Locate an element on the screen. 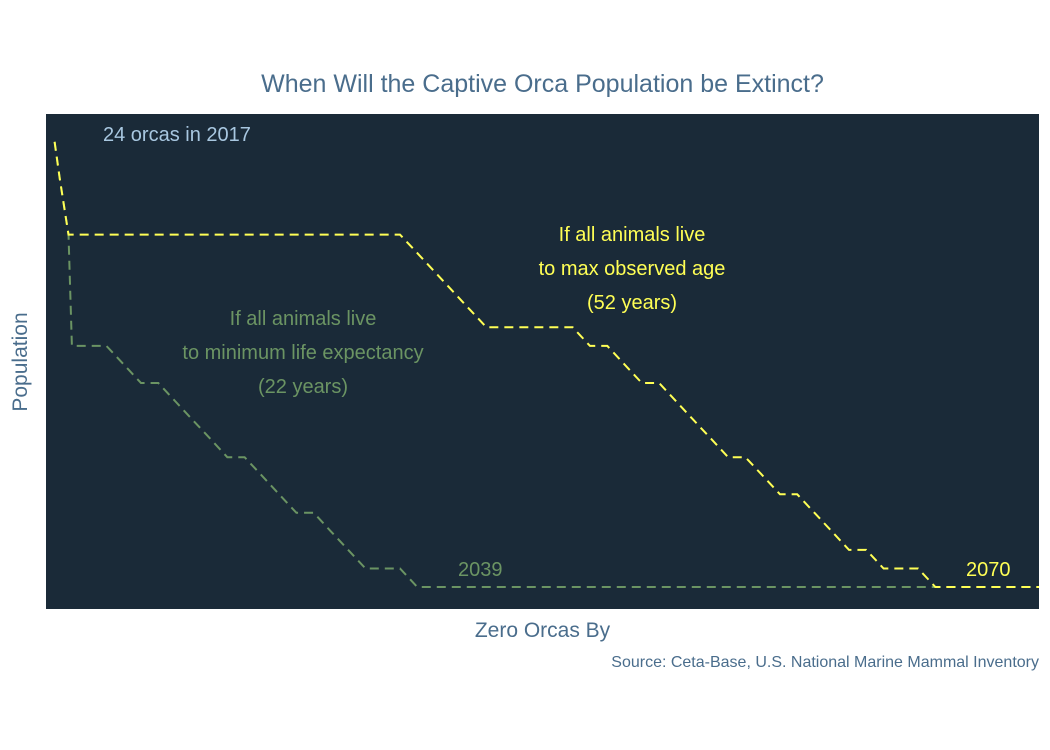 The width and height of the screenshot is (1050, 750). max-age-annotation-line-2: to max observed age is located at coordinates (632, 269).